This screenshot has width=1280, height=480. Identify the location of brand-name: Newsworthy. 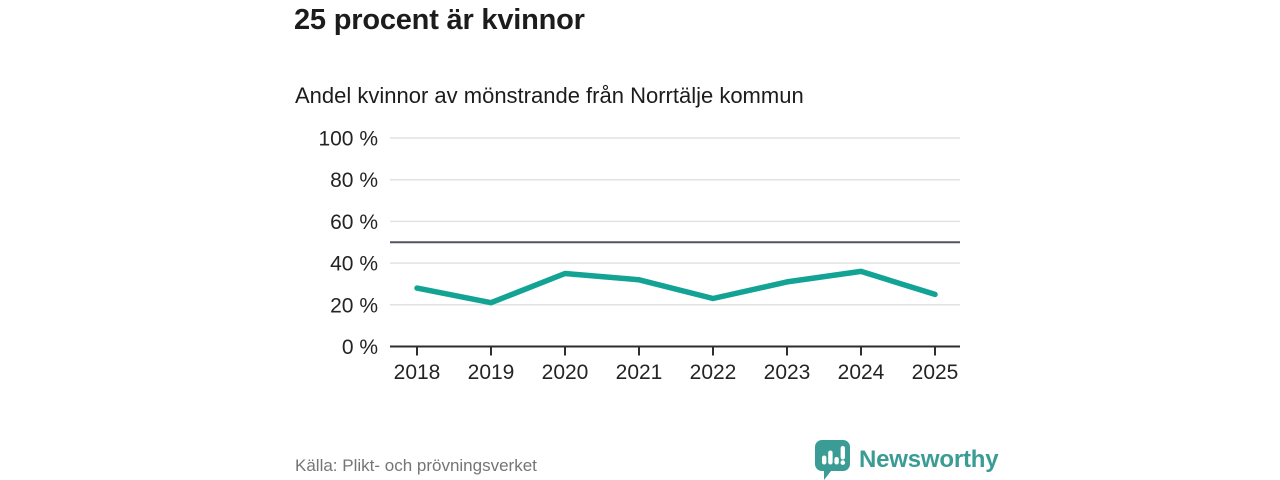
(929, 459).